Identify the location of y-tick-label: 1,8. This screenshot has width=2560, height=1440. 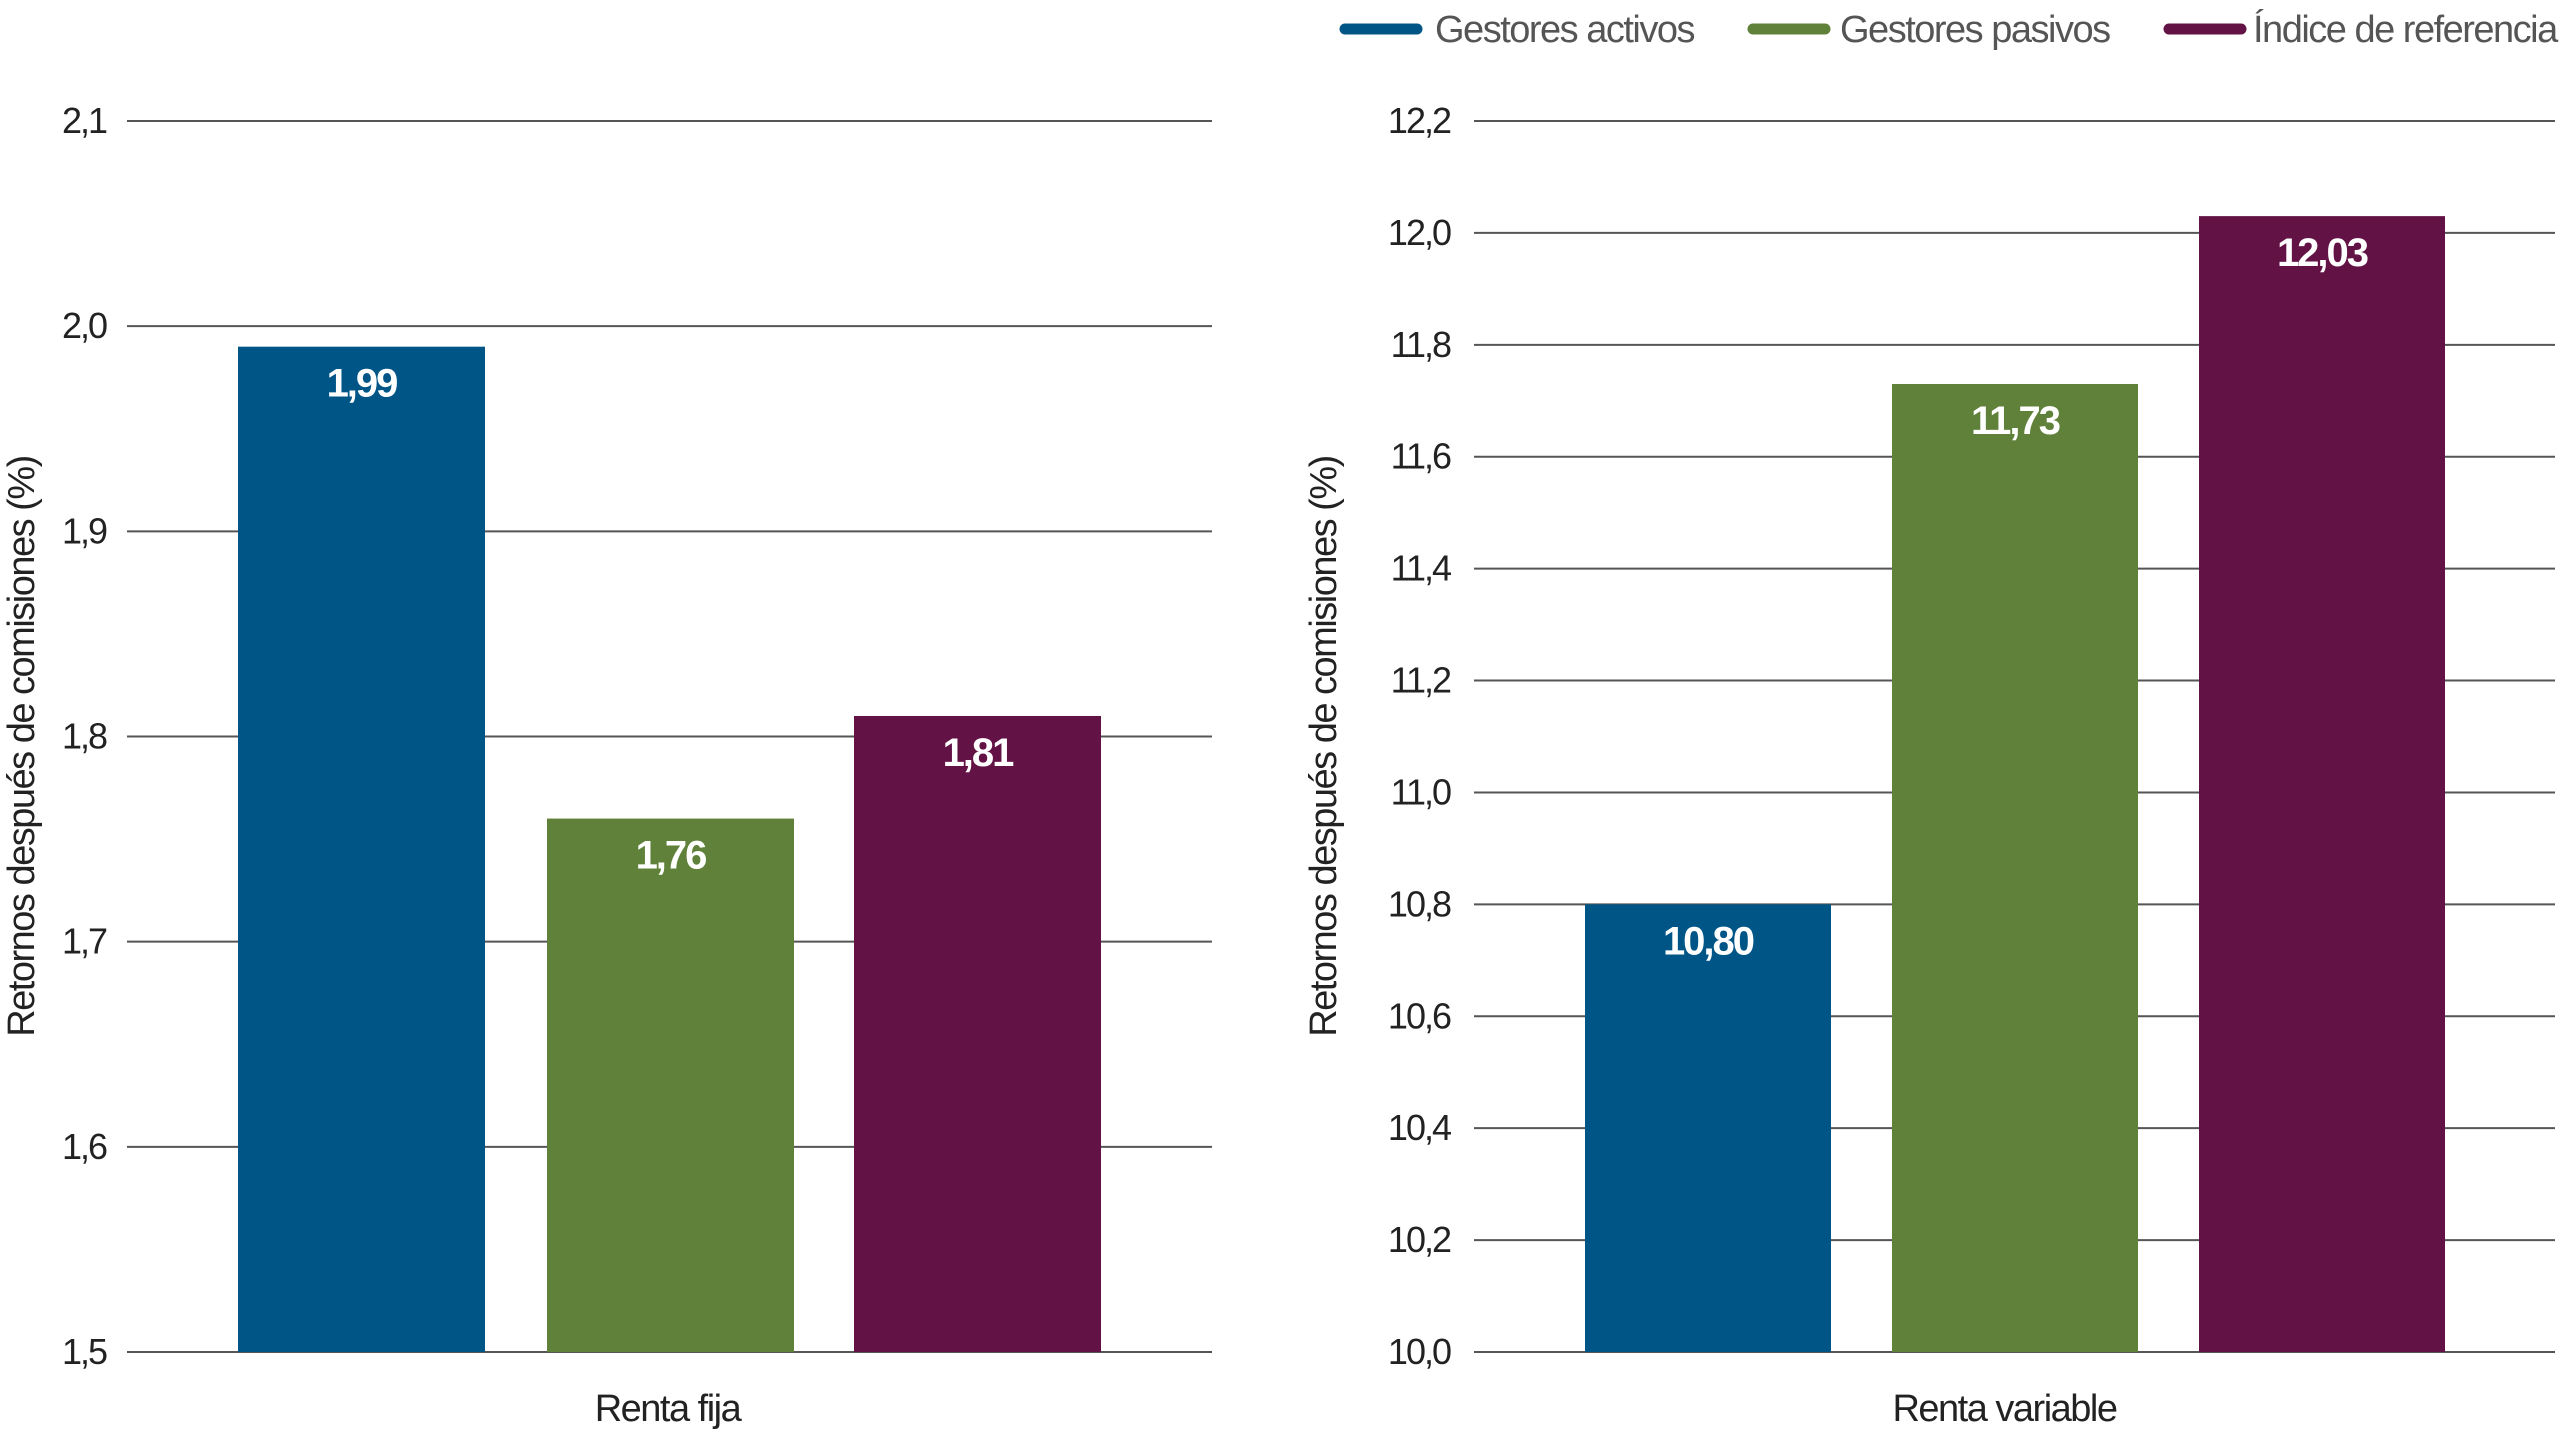
(84, 736).